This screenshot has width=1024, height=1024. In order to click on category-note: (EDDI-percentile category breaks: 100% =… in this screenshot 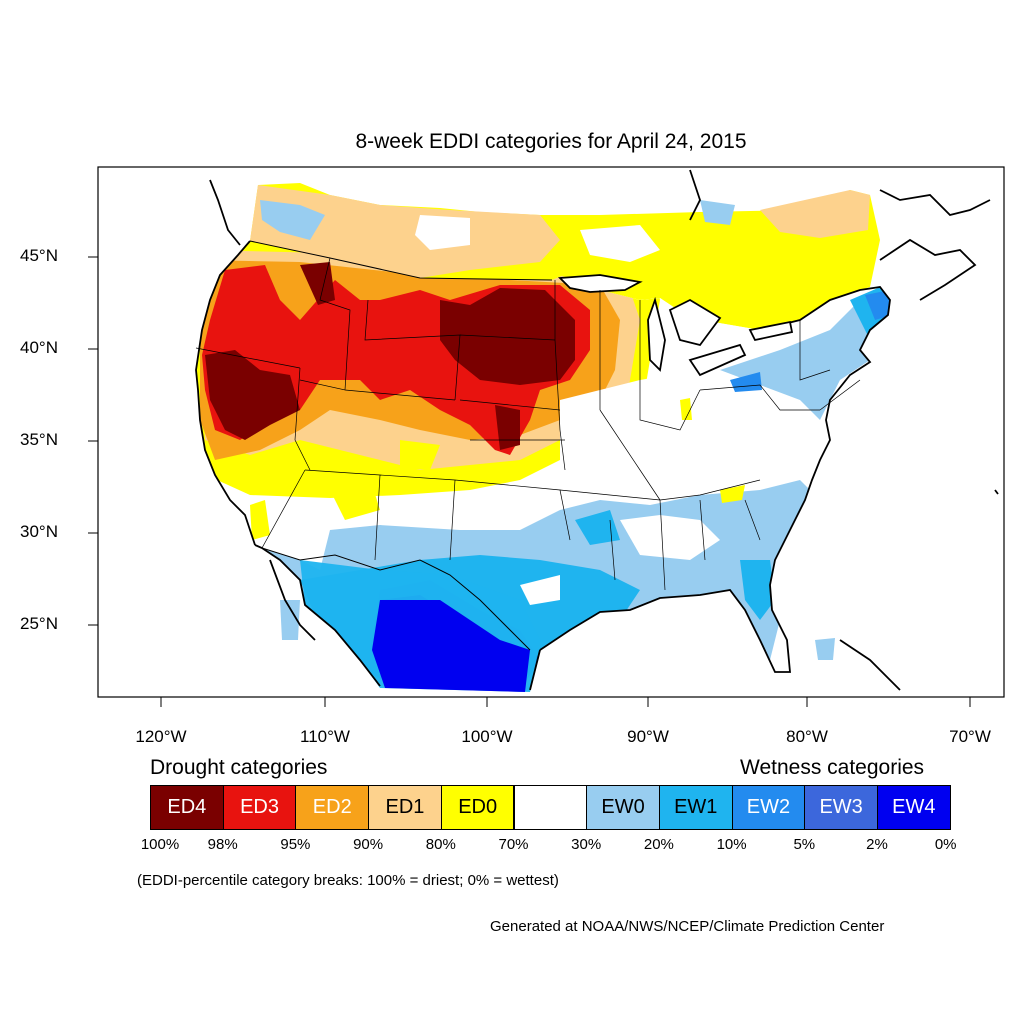, I will do `click(348, 880)`.